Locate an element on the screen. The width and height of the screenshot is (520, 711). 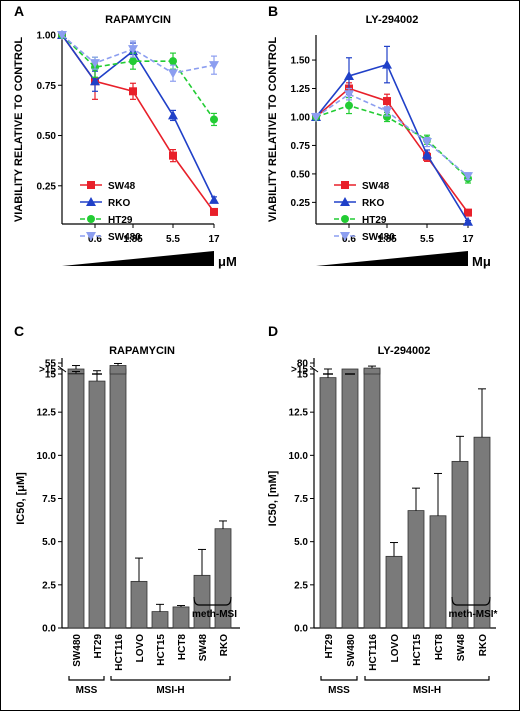
y-tick-label: 5.0 is located at coordinates (301, 542).